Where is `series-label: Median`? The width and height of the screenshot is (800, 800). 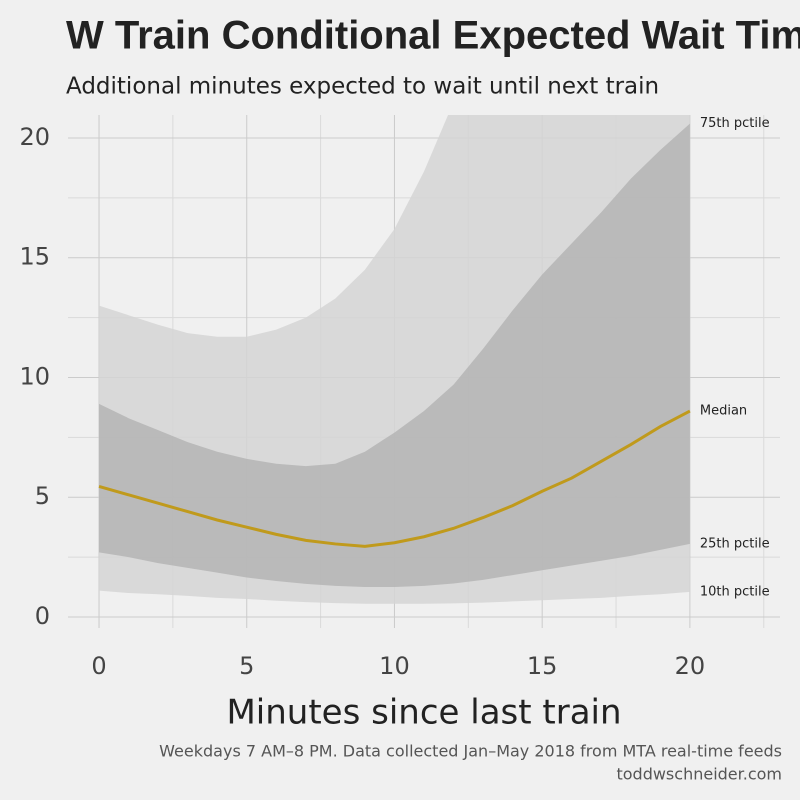 series-label: Median is located at coordinates (723, 411).